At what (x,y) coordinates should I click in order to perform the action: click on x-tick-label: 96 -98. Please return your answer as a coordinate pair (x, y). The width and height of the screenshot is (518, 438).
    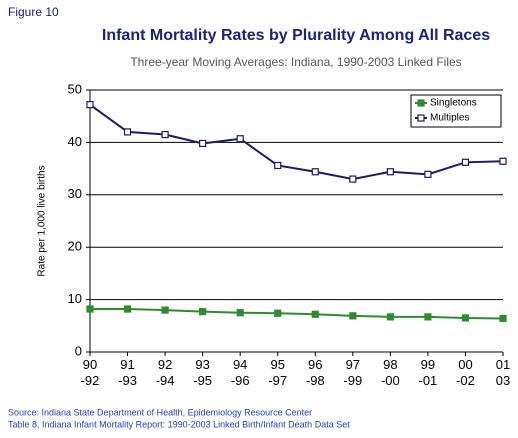
    Looking at the image, I should click on (315, 372).